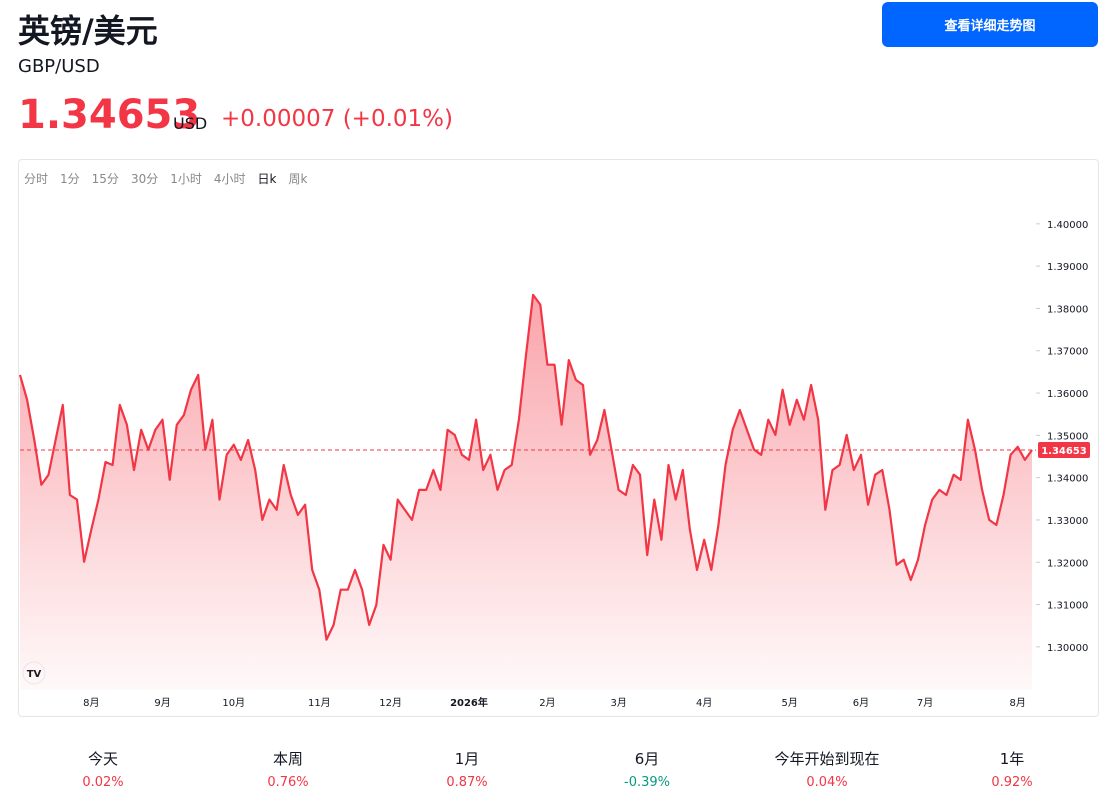  Describe the element at coordinates (827, 782) in the screenshot. I see `performance-value: 0.04%` at that location.